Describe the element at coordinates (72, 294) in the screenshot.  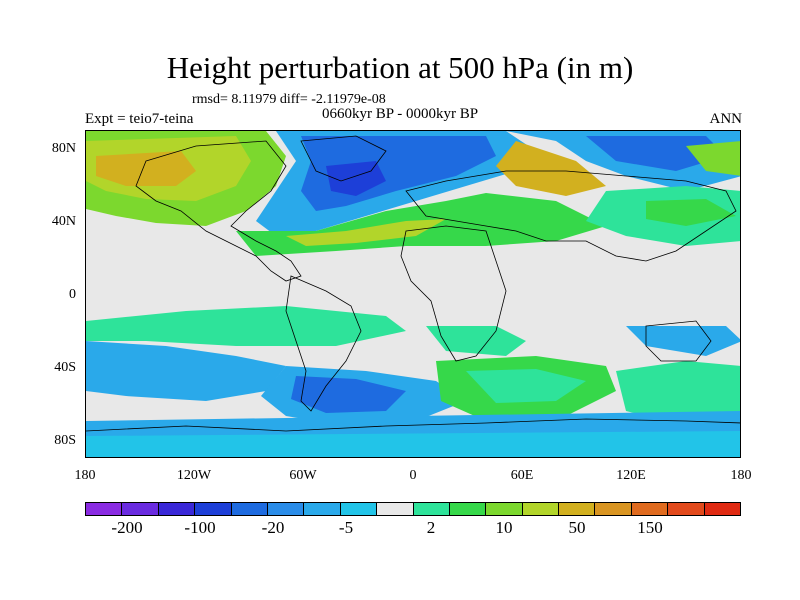
I see `y-tick-label: 0` at that location.